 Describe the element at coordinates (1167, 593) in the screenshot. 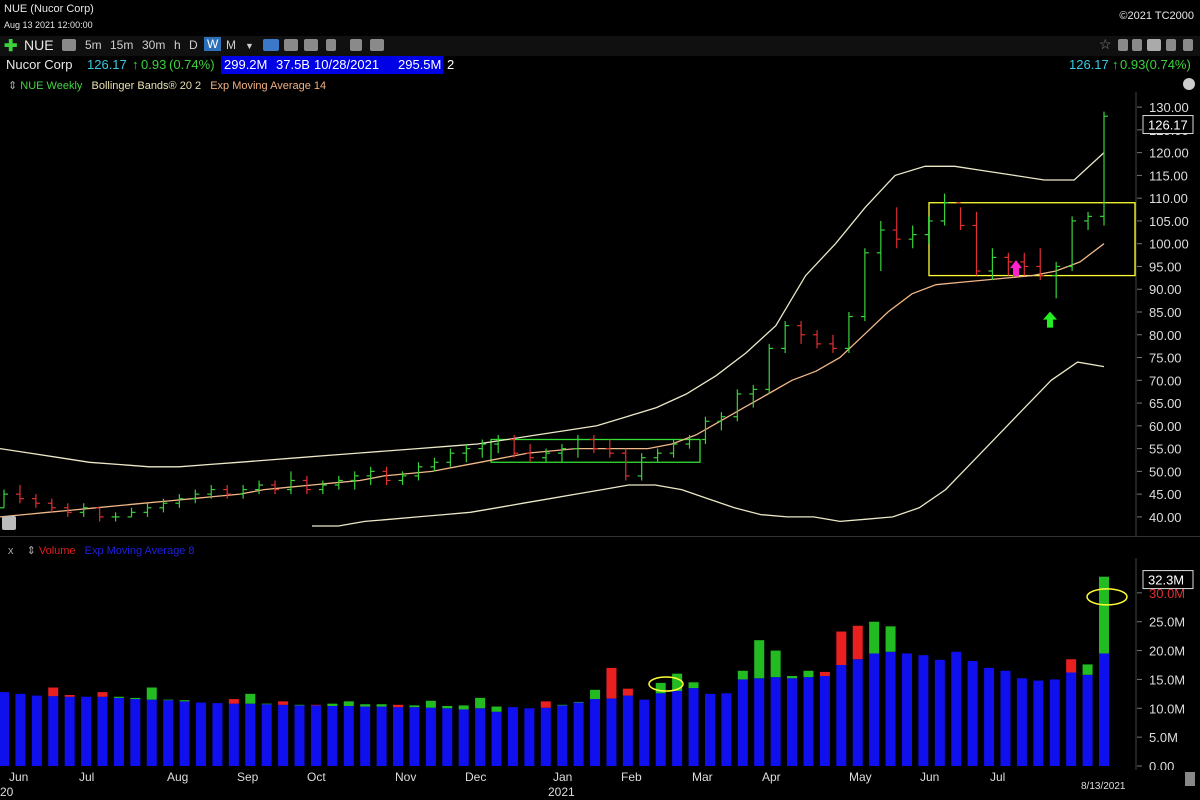

I see `volume-tick-label: 30.0M` at that location.